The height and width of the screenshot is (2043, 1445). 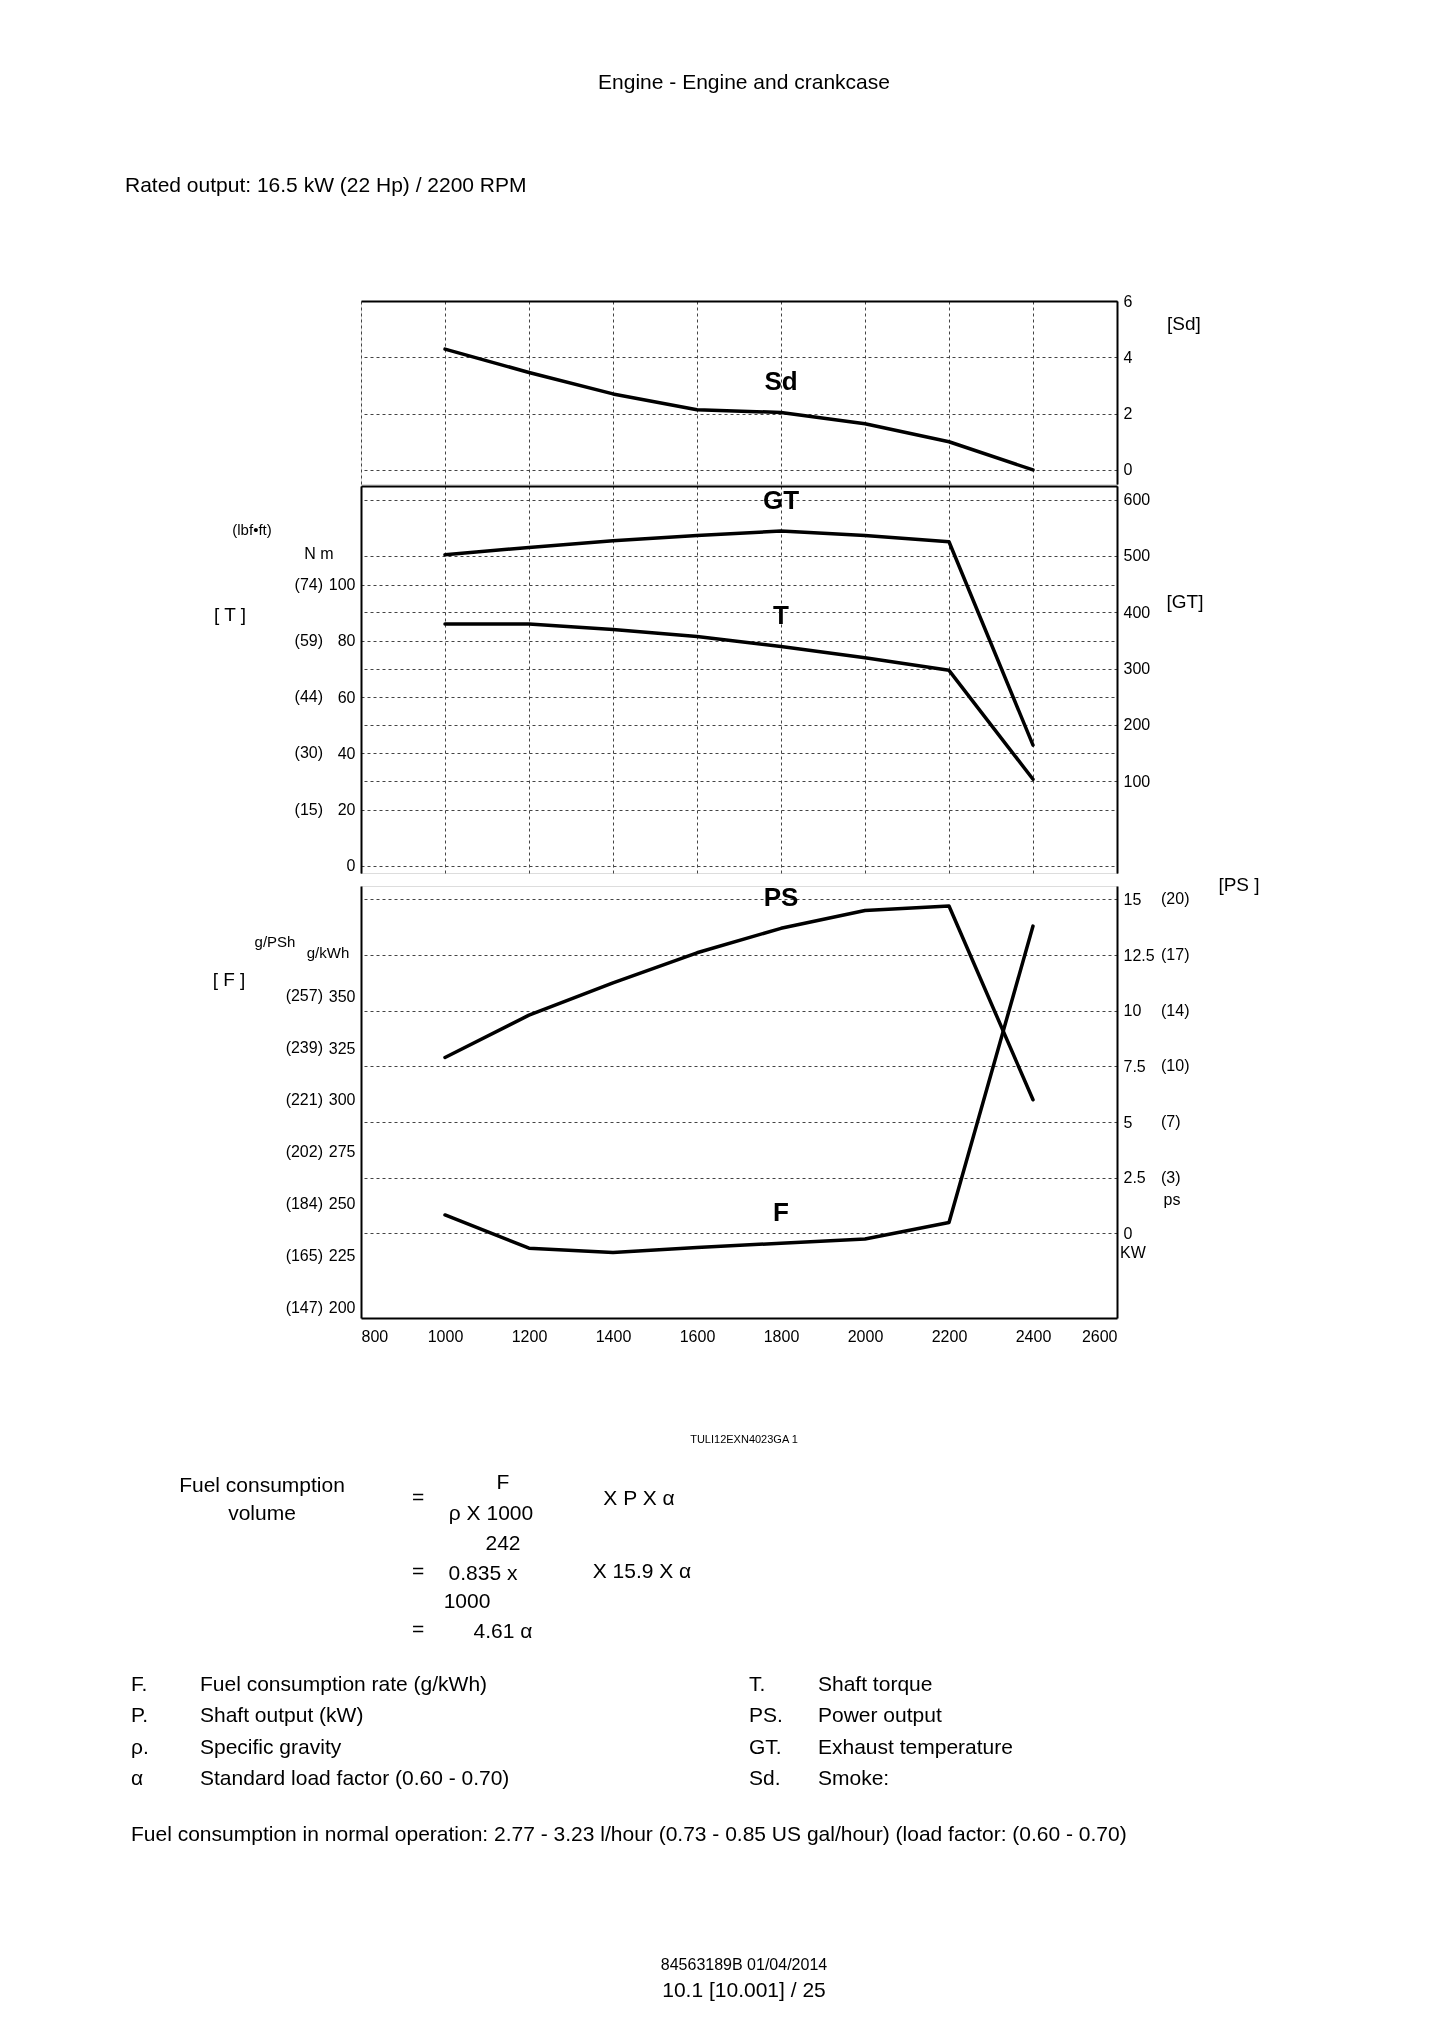 I want to click on text: g/kWh, so click(x=328, y=952).